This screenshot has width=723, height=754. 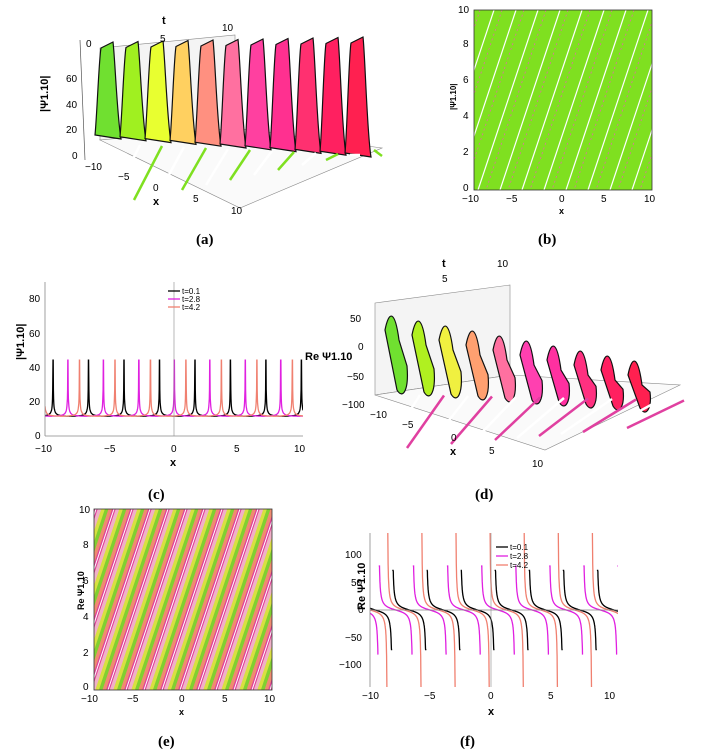 What do you see at coordinates (237, 449) in the screenshot?
I see `panel-c-x-tick-3: 5` at bounding box center [237, 449].